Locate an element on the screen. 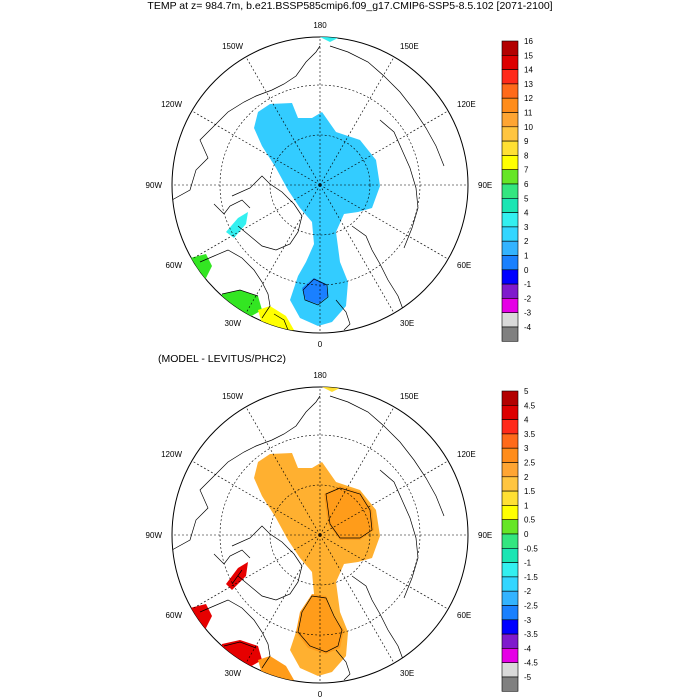  bottom-lon-180: 180 is located at coordinates (320, 375).